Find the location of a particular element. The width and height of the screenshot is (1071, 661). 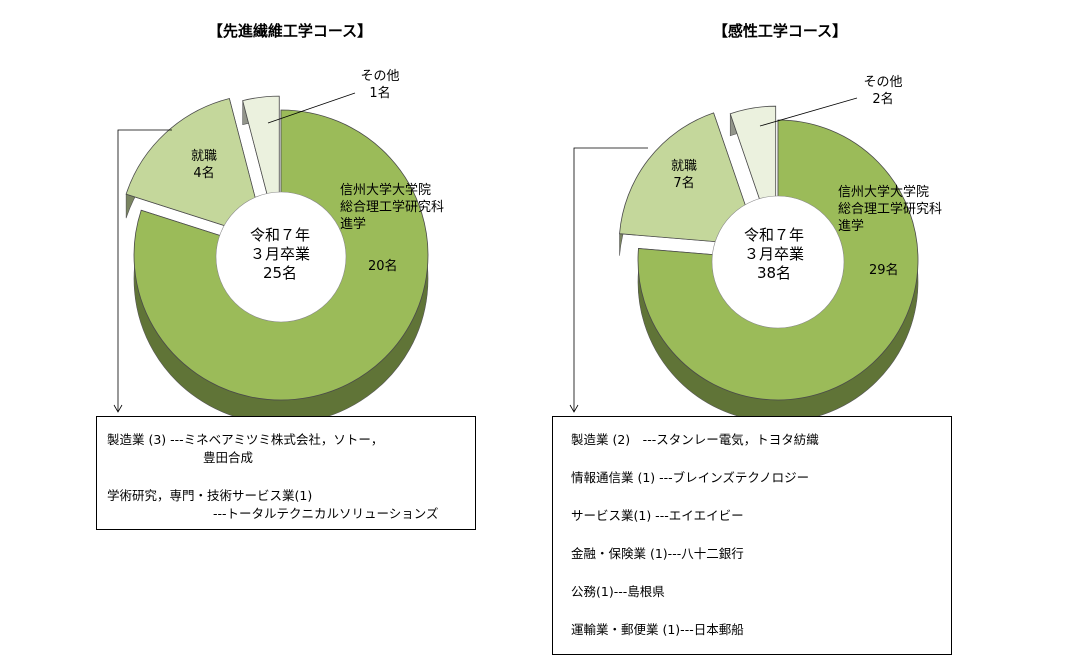

chart1-breakdown-line1: 製造業 (3) ---ミネベアミツミ株式会社，ソトー， is located at coordinates (245, 439).